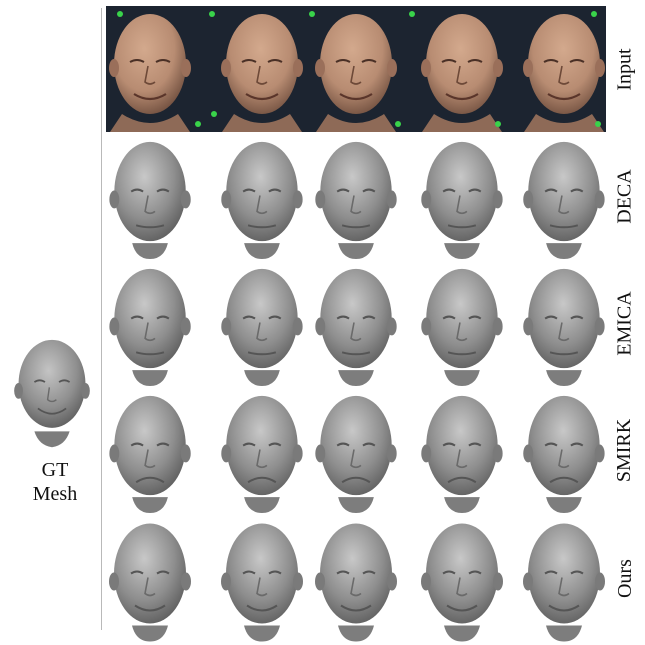 This screenshot has height=645, width=645. I want to click on gt-label-line2: Mesh, so click(55, 494).